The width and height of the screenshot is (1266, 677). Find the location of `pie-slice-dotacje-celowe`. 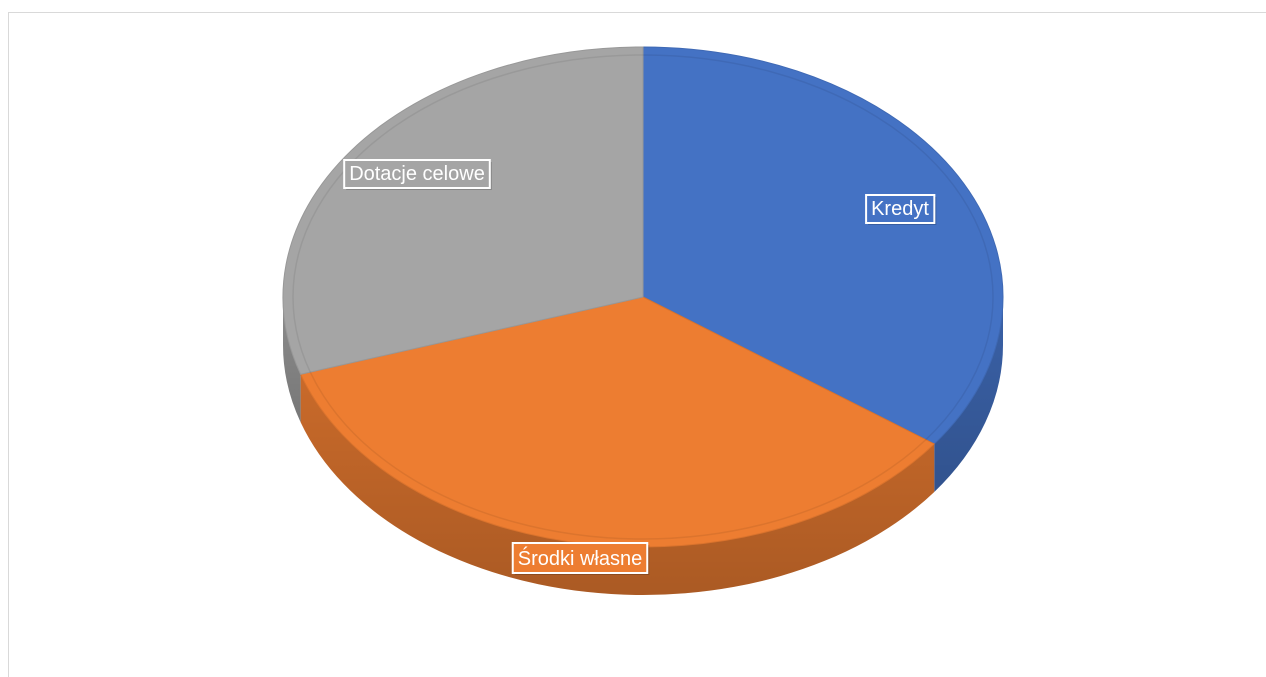

pie-slice-dotacje-celowe is located at coordinates (463, 210).